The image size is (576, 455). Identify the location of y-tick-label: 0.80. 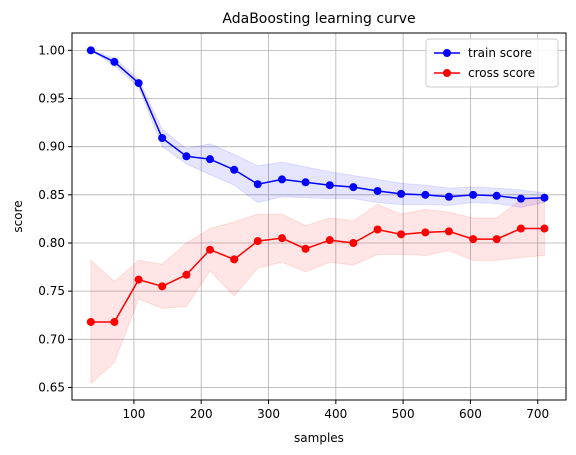
(51, 243).